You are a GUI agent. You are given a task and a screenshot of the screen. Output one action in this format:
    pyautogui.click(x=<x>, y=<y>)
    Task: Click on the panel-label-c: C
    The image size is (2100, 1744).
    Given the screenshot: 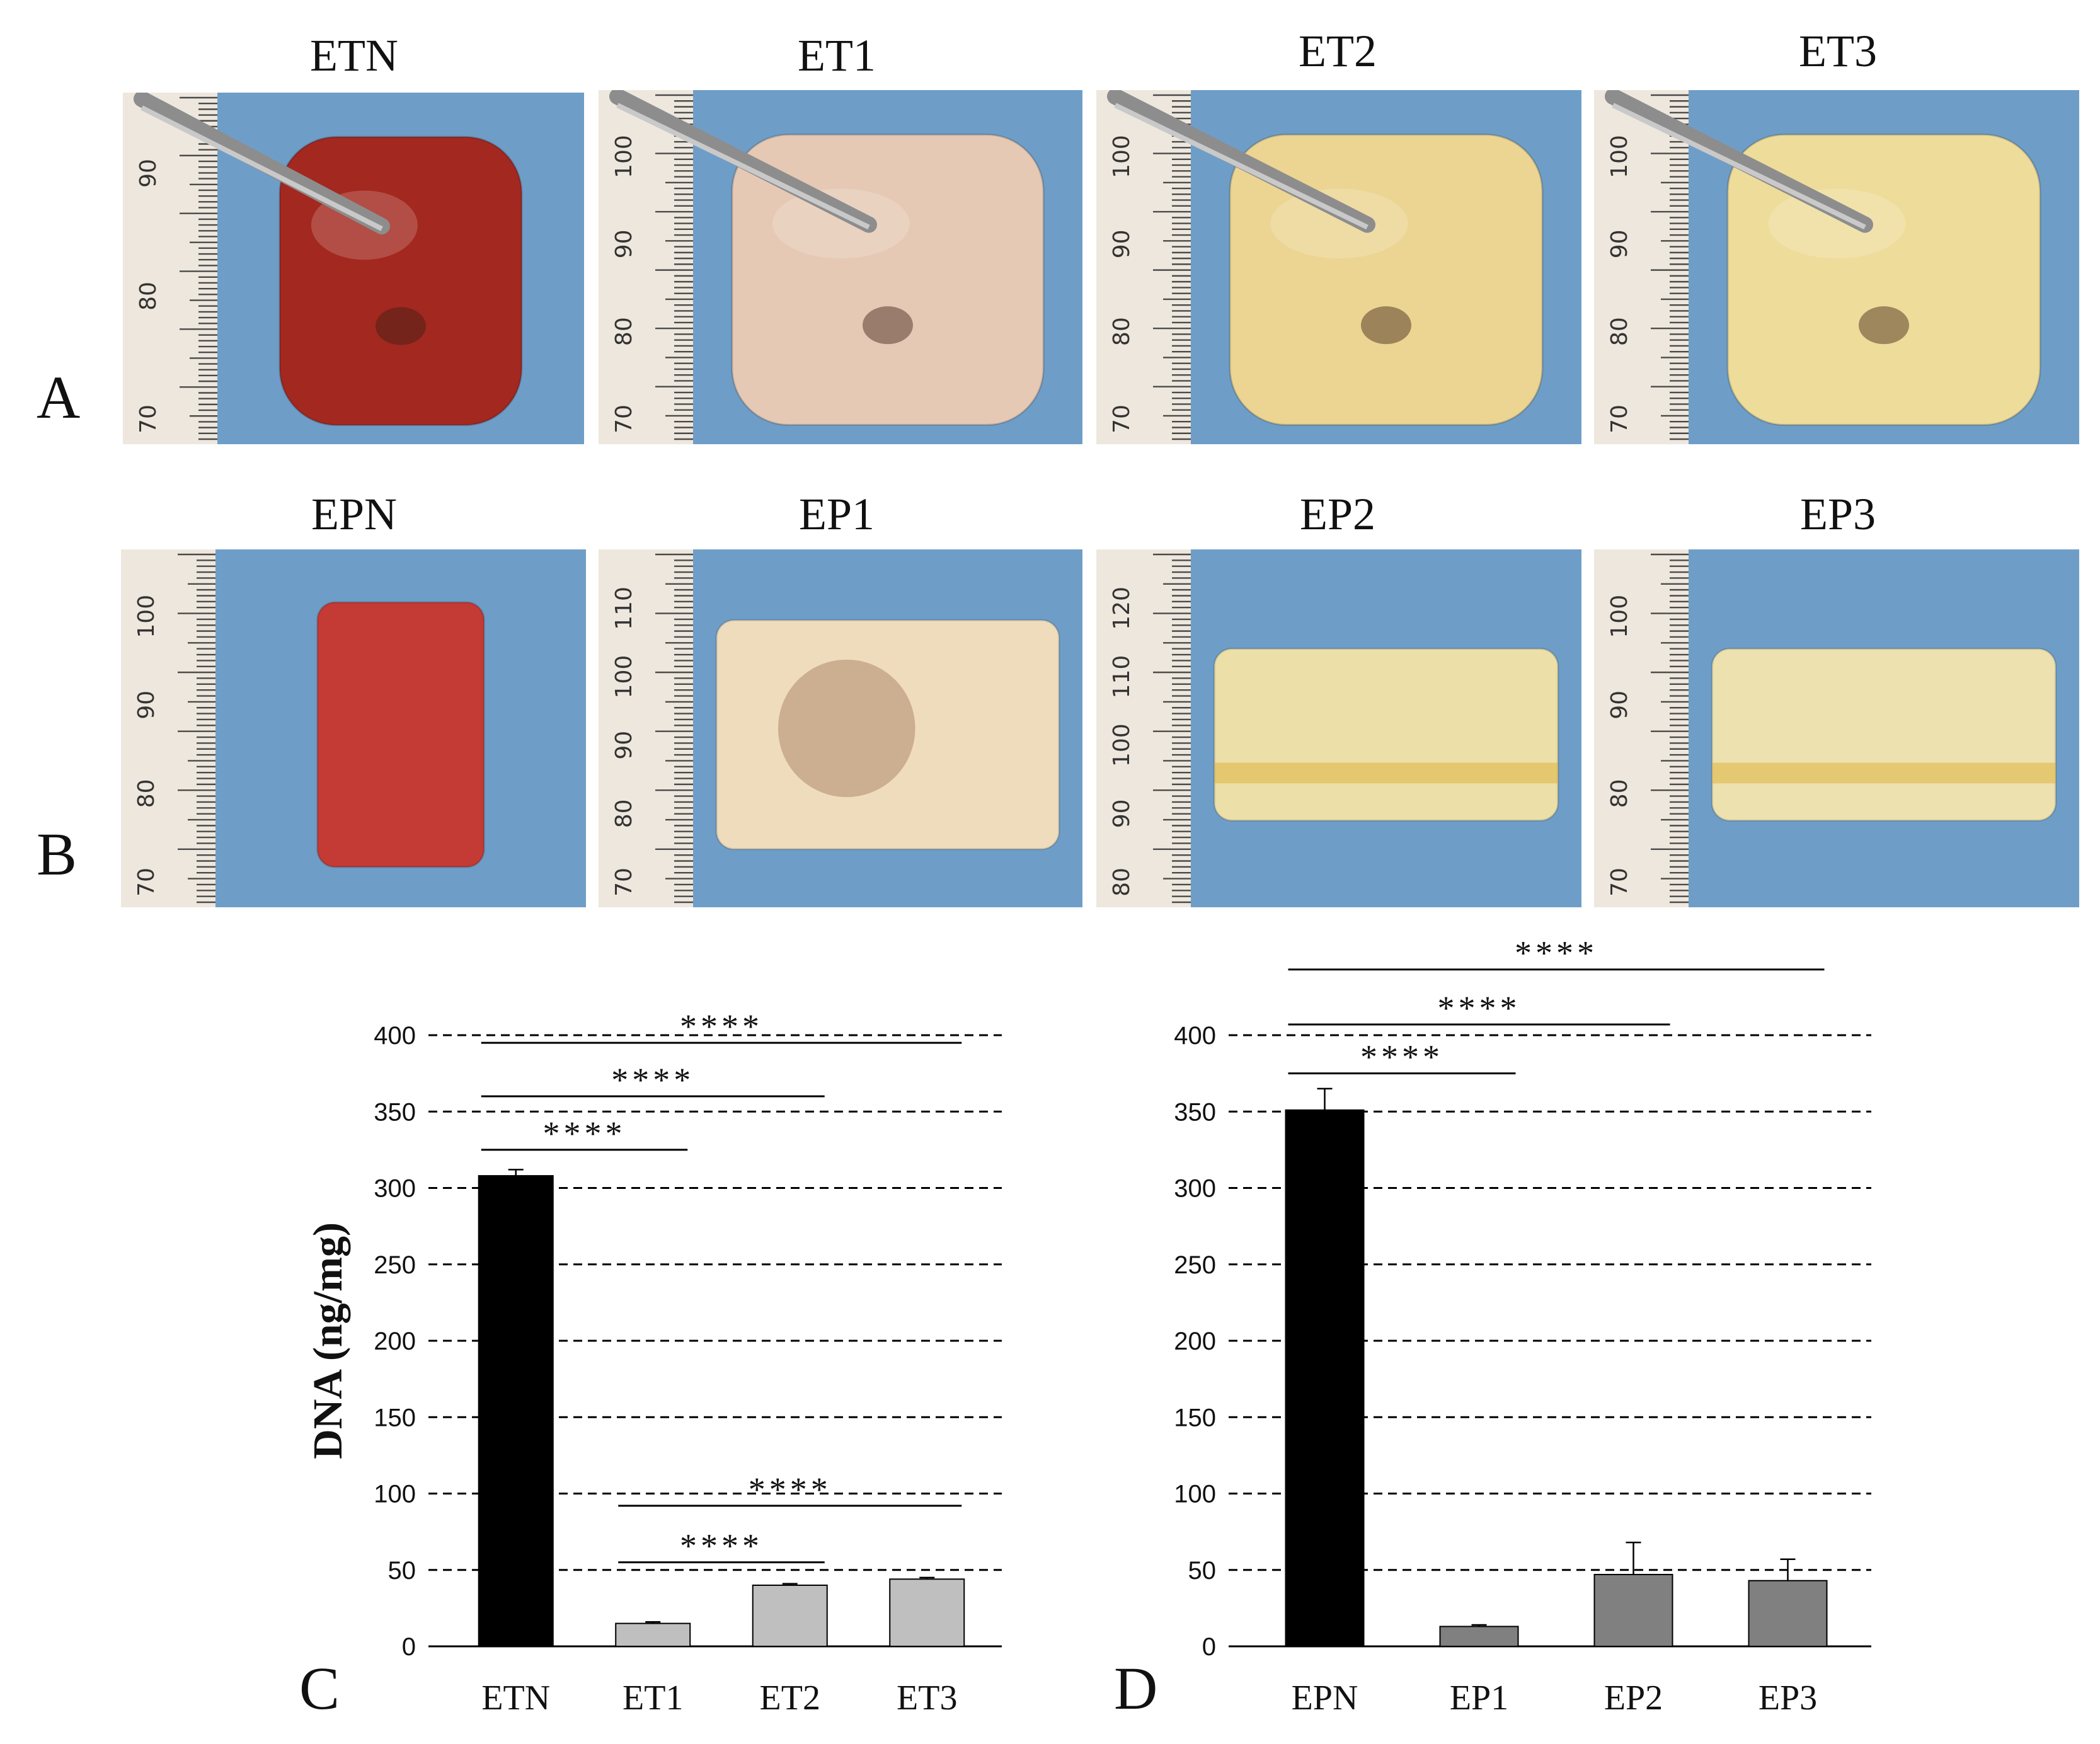 What is the action you would take?
    pyautogui.click(x=319, y=1688)
    